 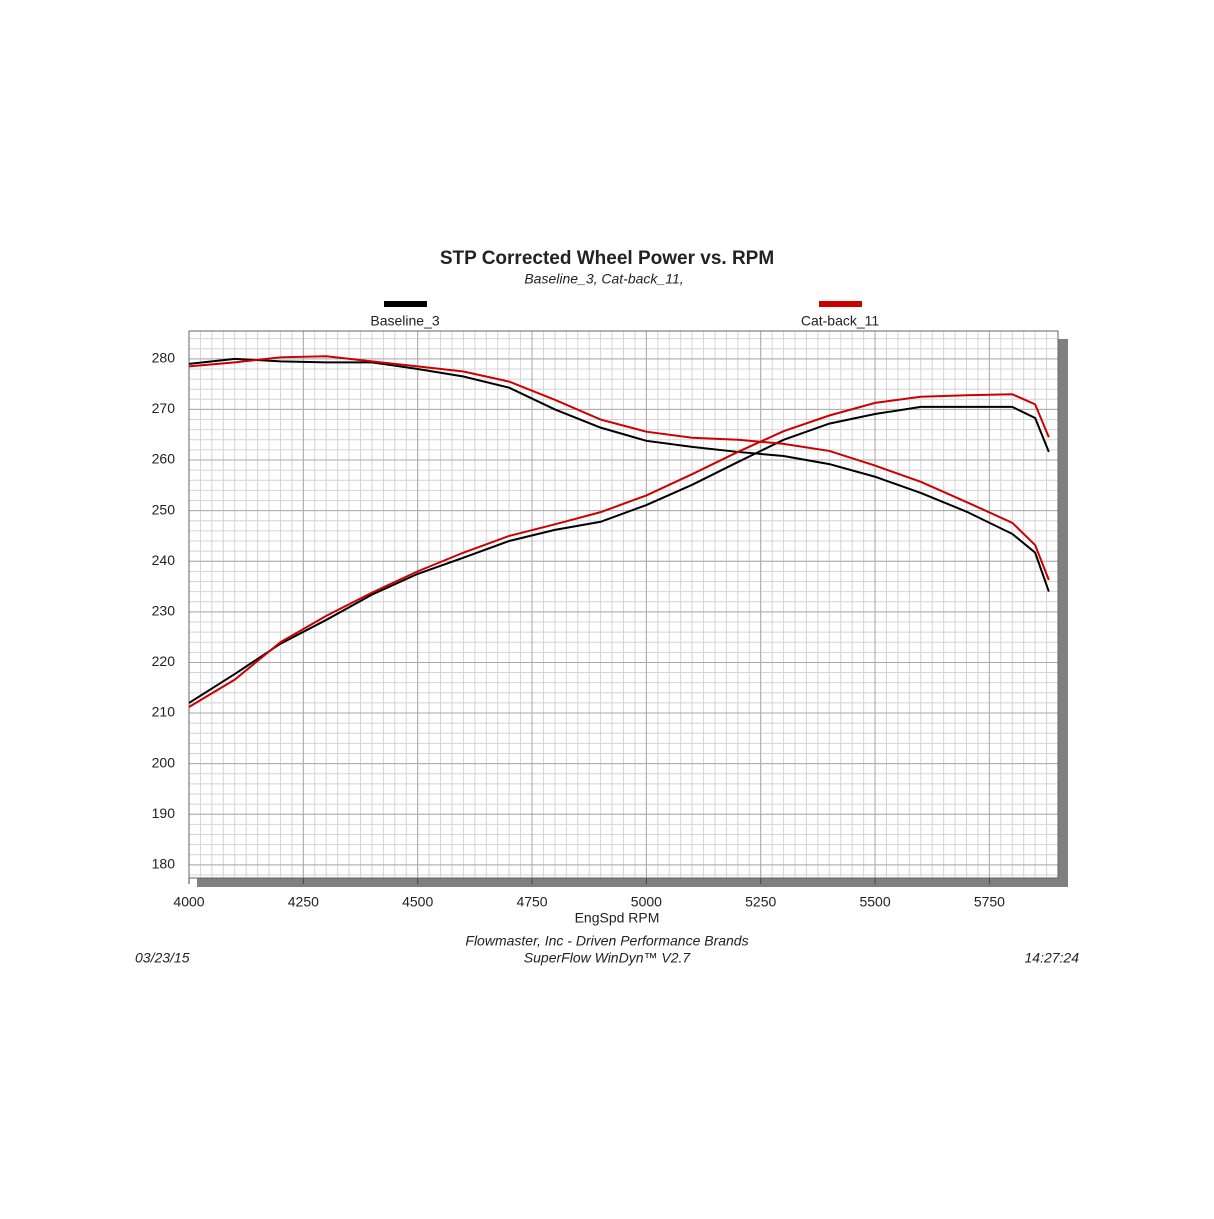 What do you see at coordinates (417, 902) in the screenshot?
I see `x-tick-label: 4500` at bounding box center [417, 902].